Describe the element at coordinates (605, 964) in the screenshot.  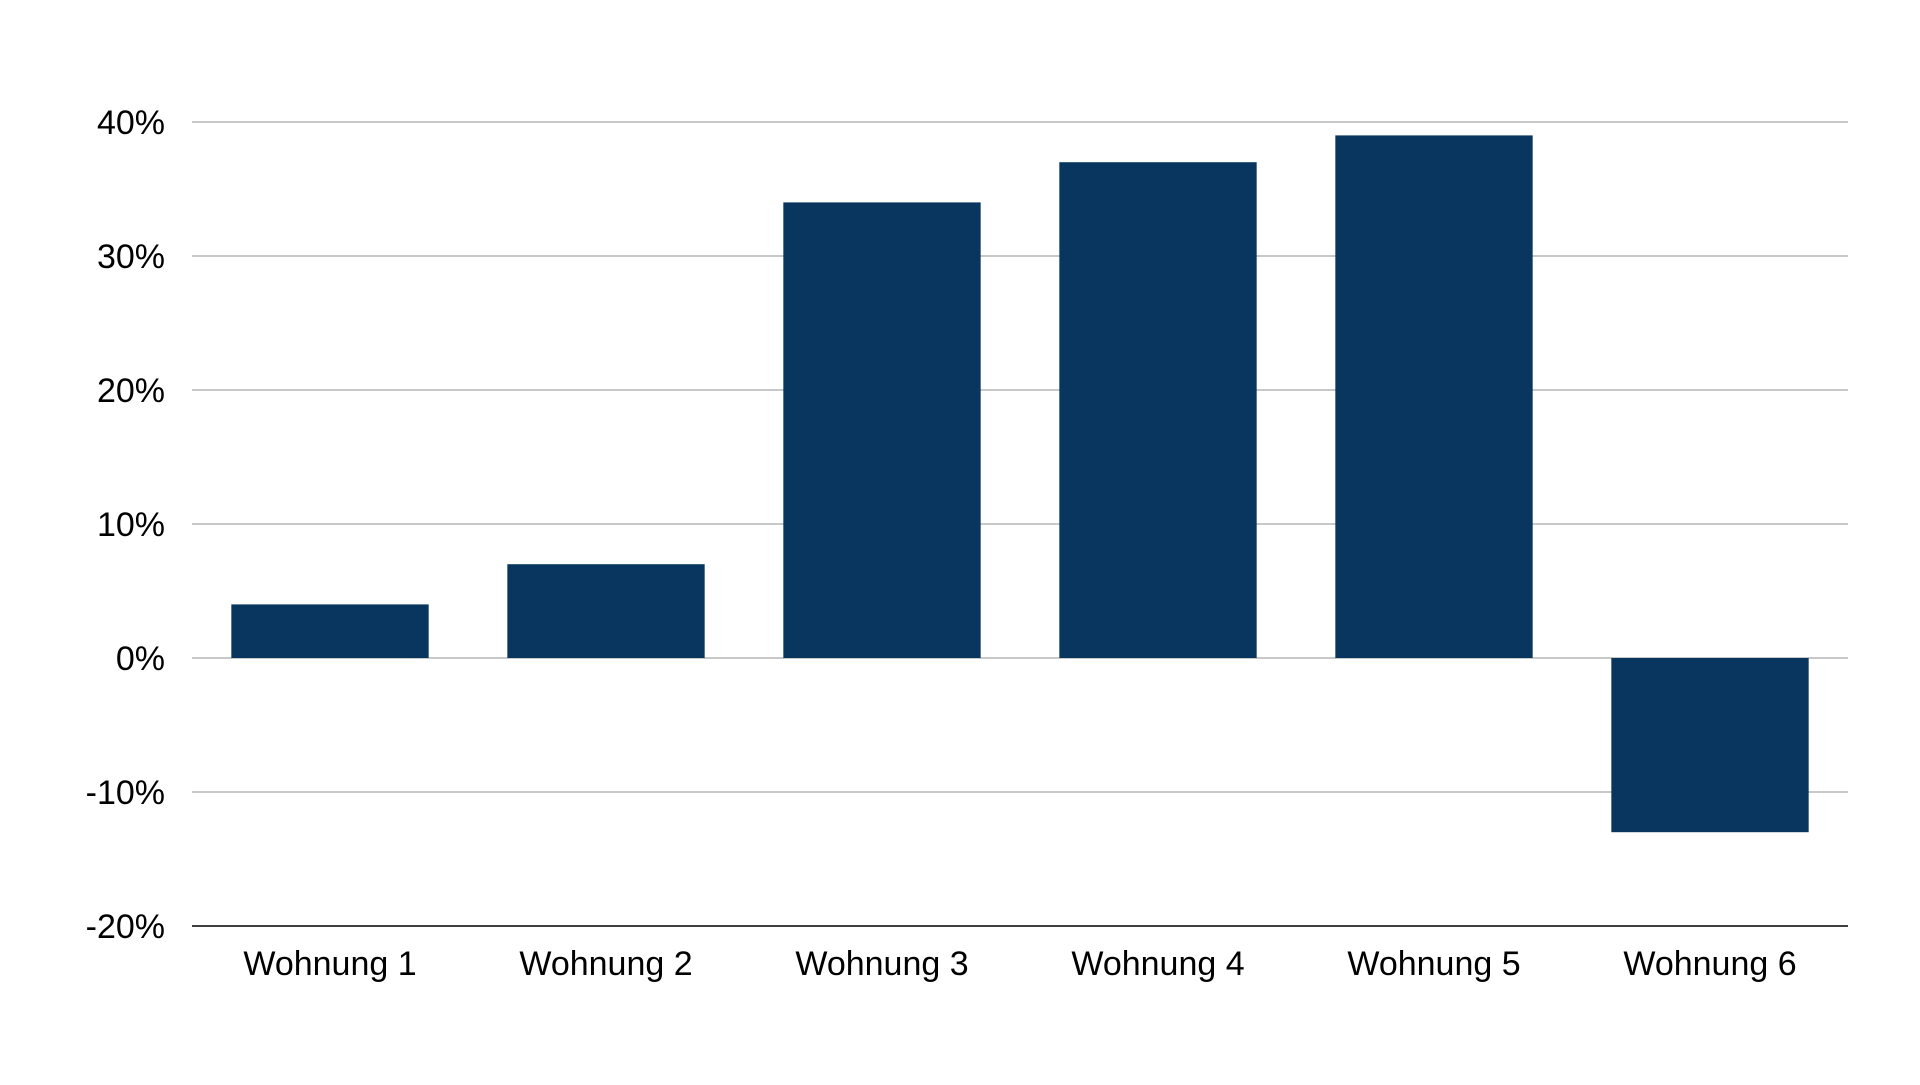
I see `x-category-label: Wohnung 2` at that location.